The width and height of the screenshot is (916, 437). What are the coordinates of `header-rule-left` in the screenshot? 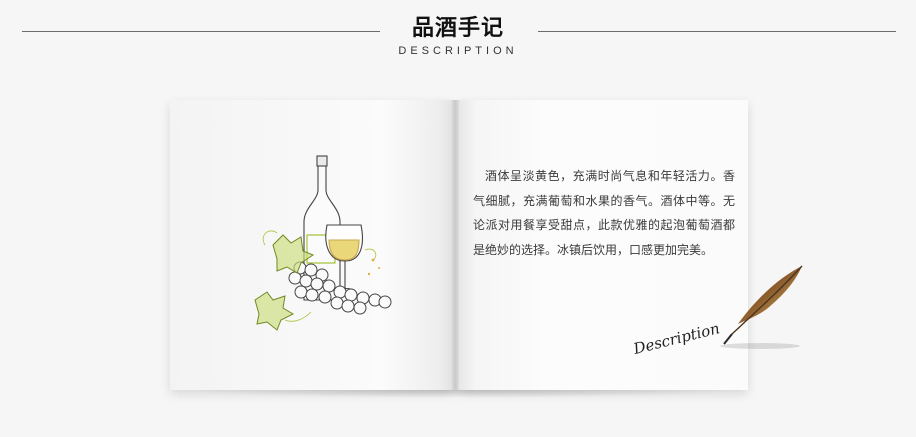 It's located at (201, 31).